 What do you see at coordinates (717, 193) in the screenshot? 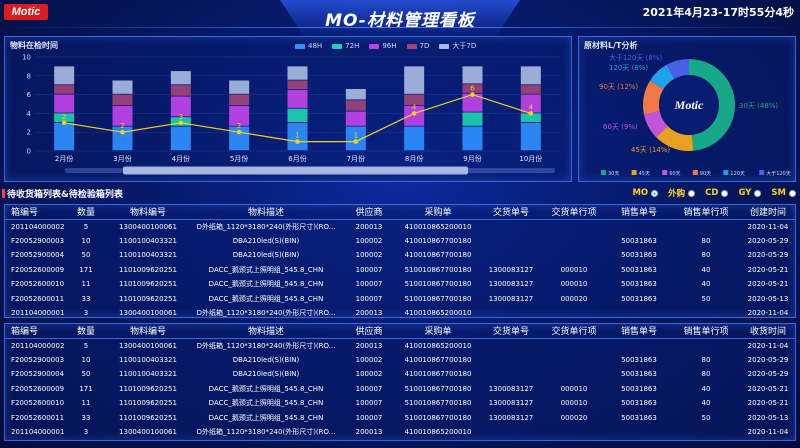
I see `radio-option: CD` at bounding box center [717, 193].